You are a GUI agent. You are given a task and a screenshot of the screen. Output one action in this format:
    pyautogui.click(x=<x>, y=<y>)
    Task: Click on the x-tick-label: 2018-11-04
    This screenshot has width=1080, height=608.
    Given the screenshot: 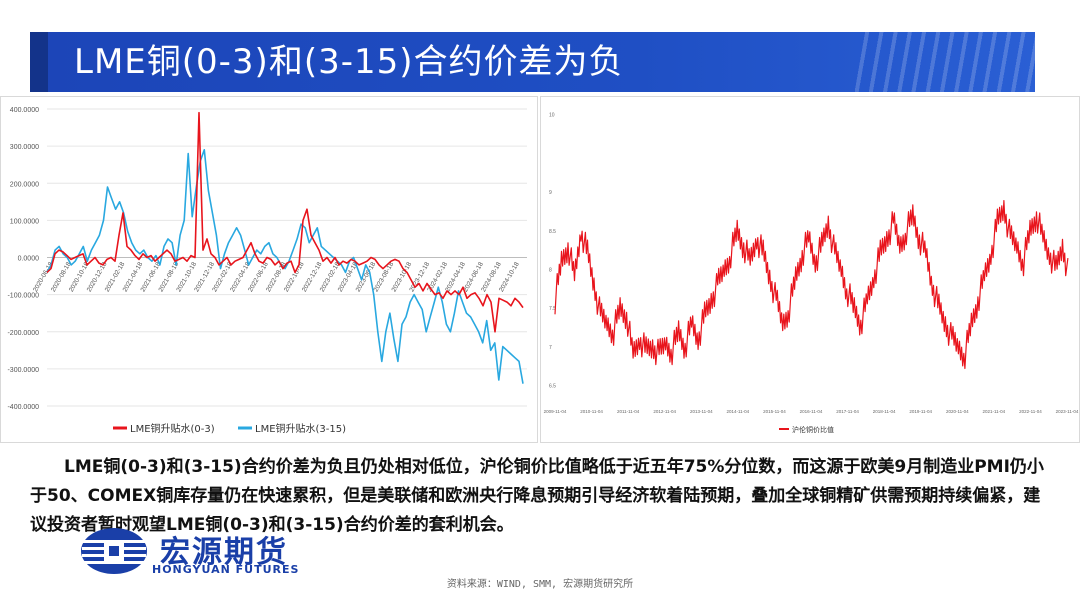 What is the action you would take?
    pyautogui.click(x=884, y=411)
    